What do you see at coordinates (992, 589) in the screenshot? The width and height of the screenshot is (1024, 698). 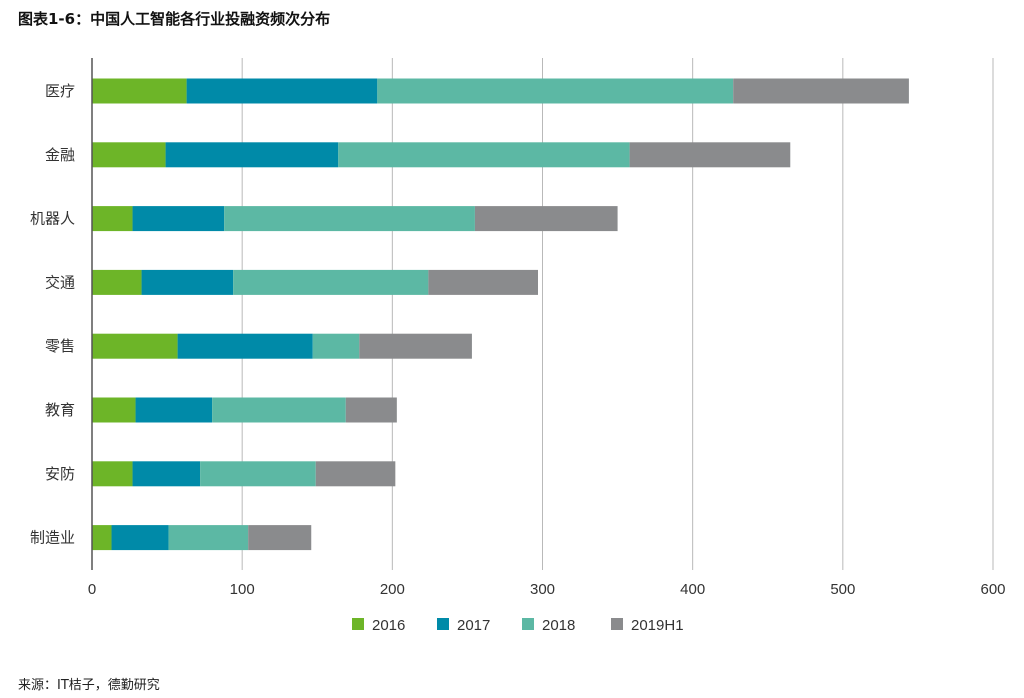 I see `x-tick-label: 600` at bounding box center [992, 589].